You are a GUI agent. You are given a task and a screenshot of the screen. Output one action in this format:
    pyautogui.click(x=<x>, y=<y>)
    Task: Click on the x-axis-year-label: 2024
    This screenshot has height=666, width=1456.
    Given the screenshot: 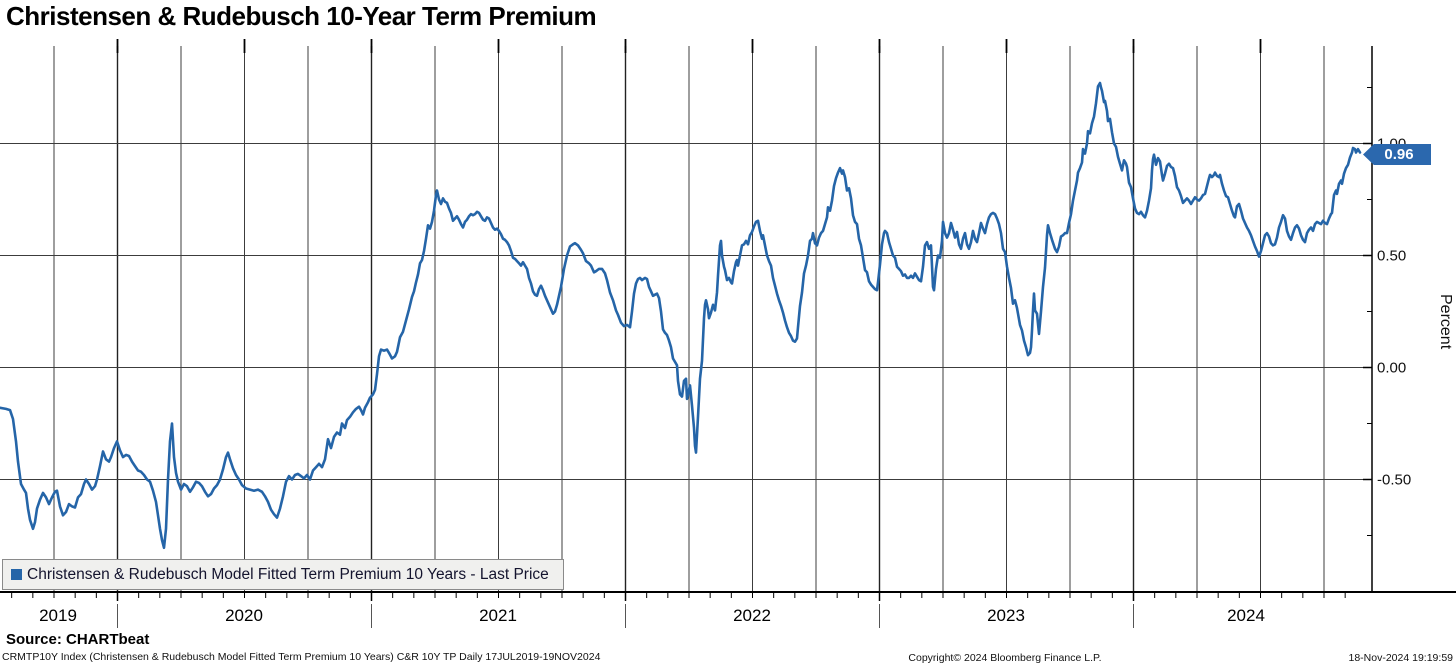 What is the action you would take?
    pyautogui.click(x=1246, y=615)
    